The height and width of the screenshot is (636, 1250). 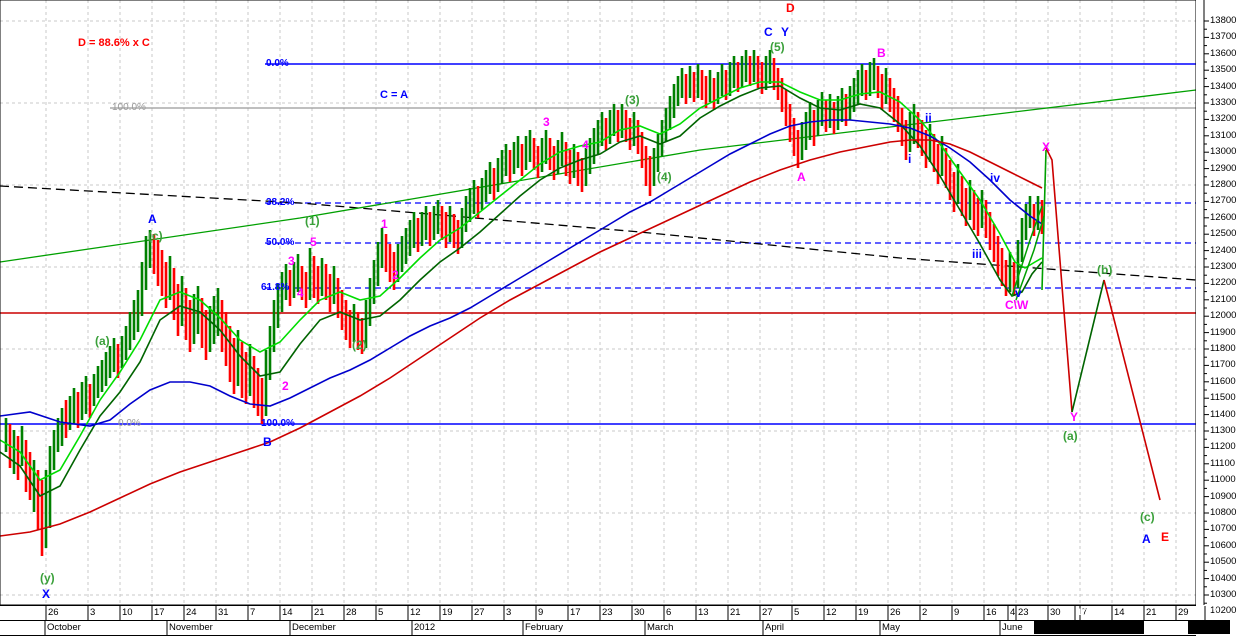 What do you see at coordinates (1223, 529) in the screenshot?
I see `price-axis-label: 10700` at bounding box center [1223, 529].